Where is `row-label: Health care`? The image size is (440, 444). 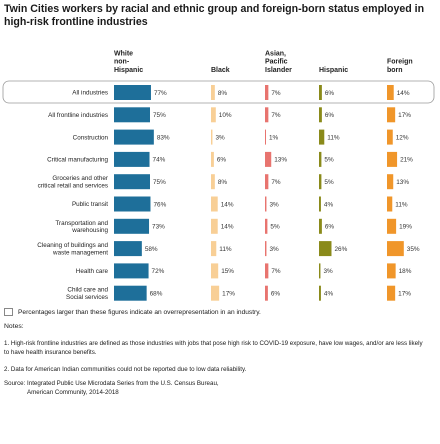
row-label: Health care is located at coordinates (92, 271).